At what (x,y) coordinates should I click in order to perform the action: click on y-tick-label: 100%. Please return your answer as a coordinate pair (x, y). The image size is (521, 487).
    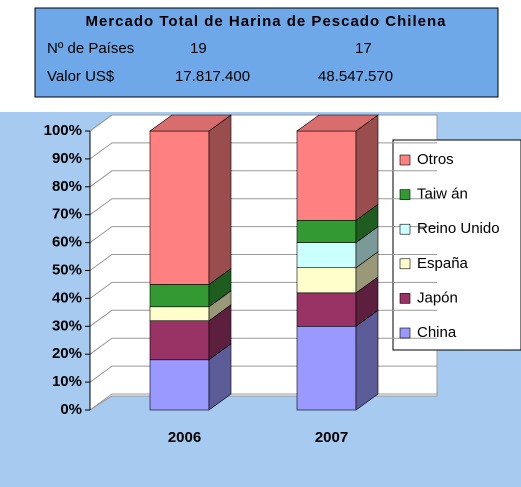
    Looking at the image, I should click on (63, 130).